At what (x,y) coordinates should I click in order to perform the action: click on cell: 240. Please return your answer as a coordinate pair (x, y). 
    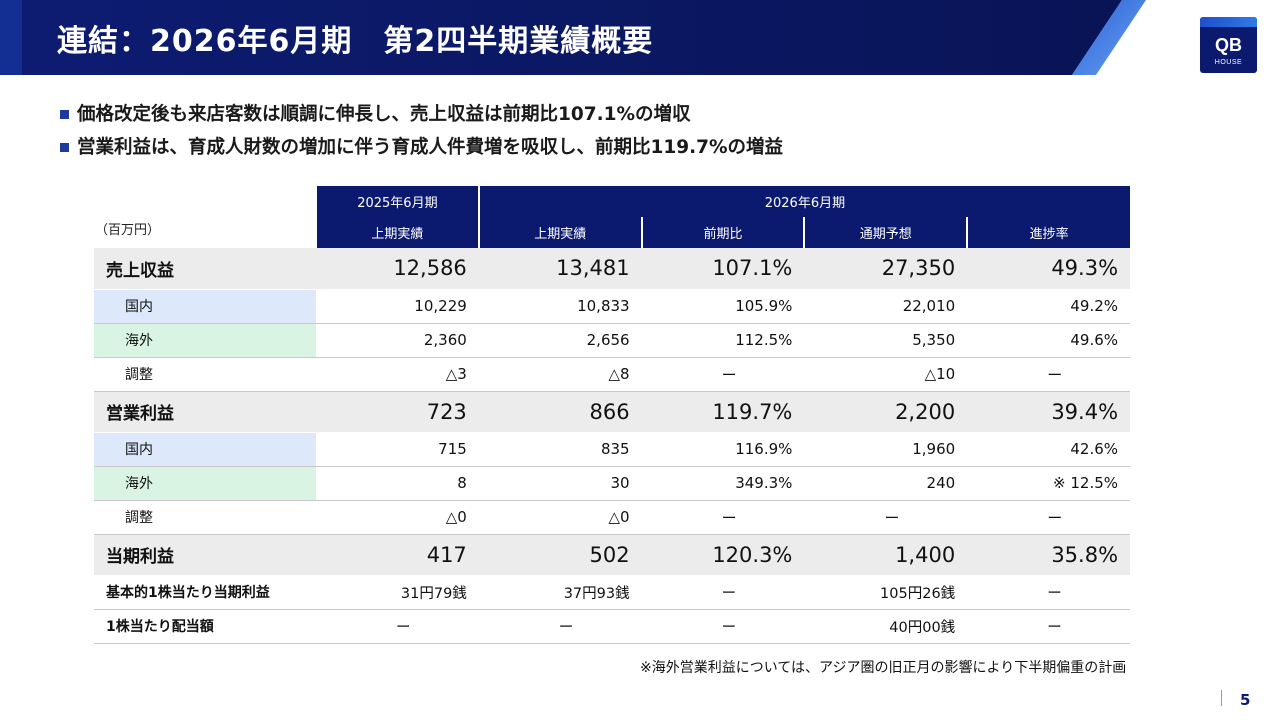
    Looking at the image, I should click on (886, 483).